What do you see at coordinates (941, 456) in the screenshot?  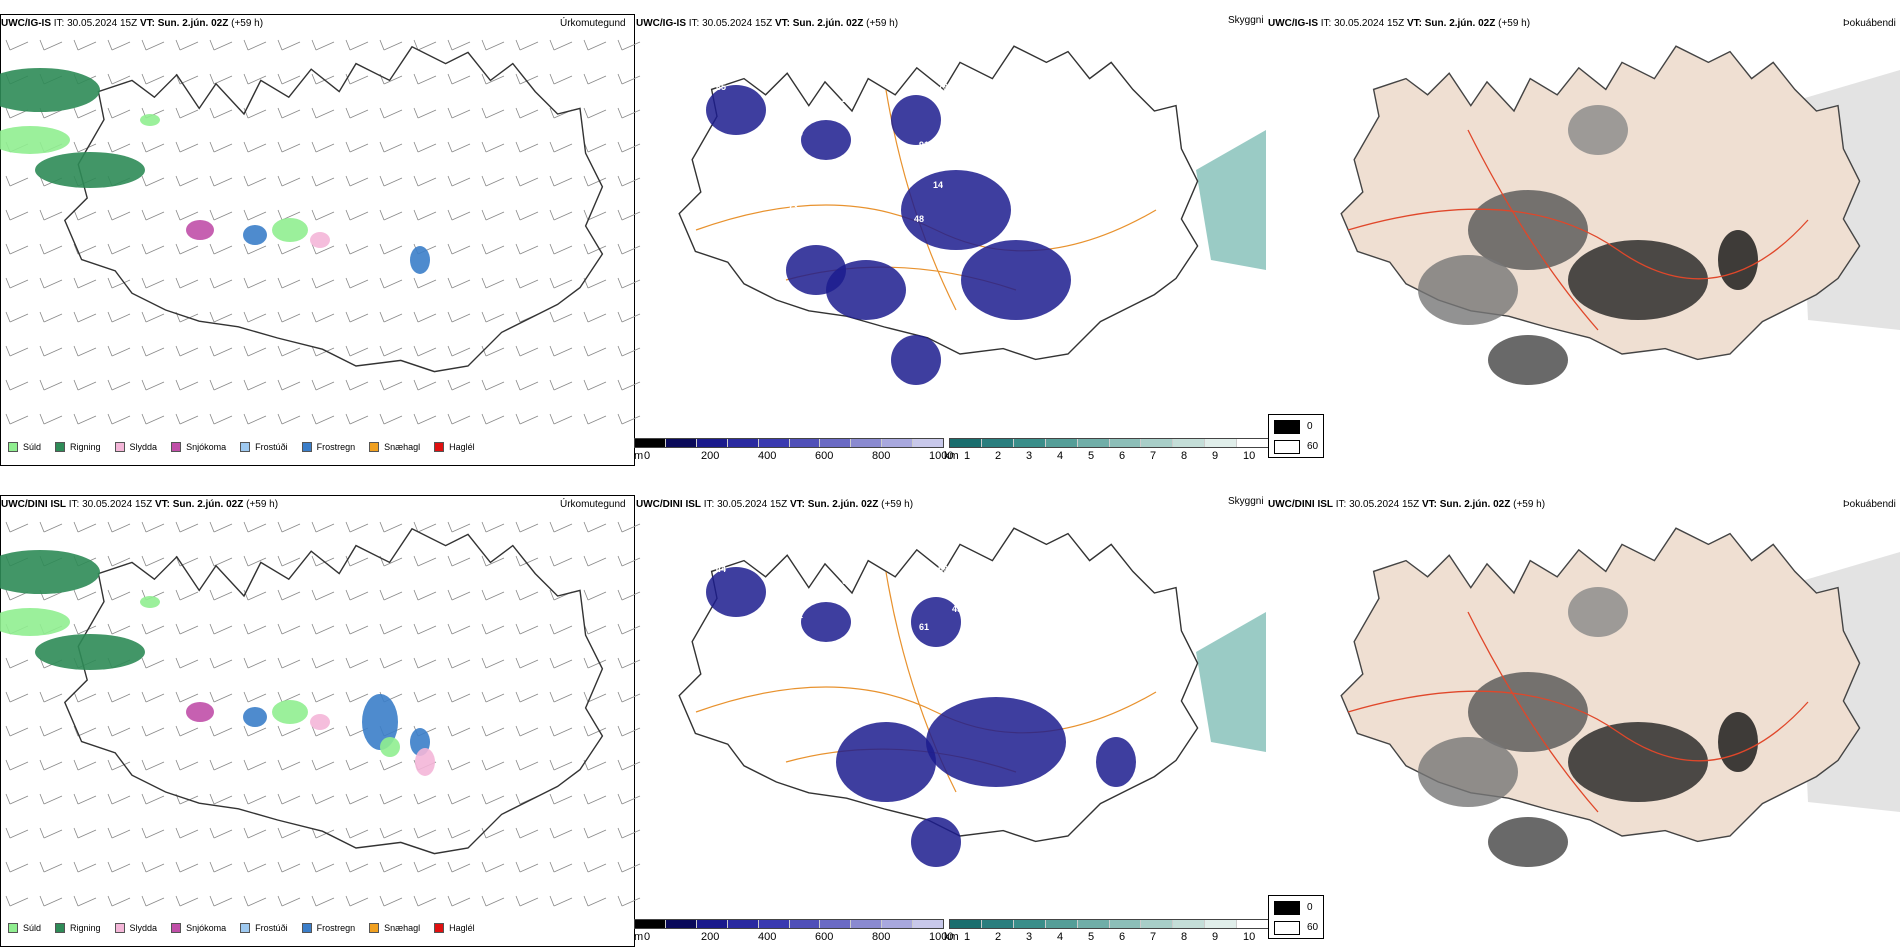 I see `cloud-base-tick: 1000` at bounding box center [941, 456].